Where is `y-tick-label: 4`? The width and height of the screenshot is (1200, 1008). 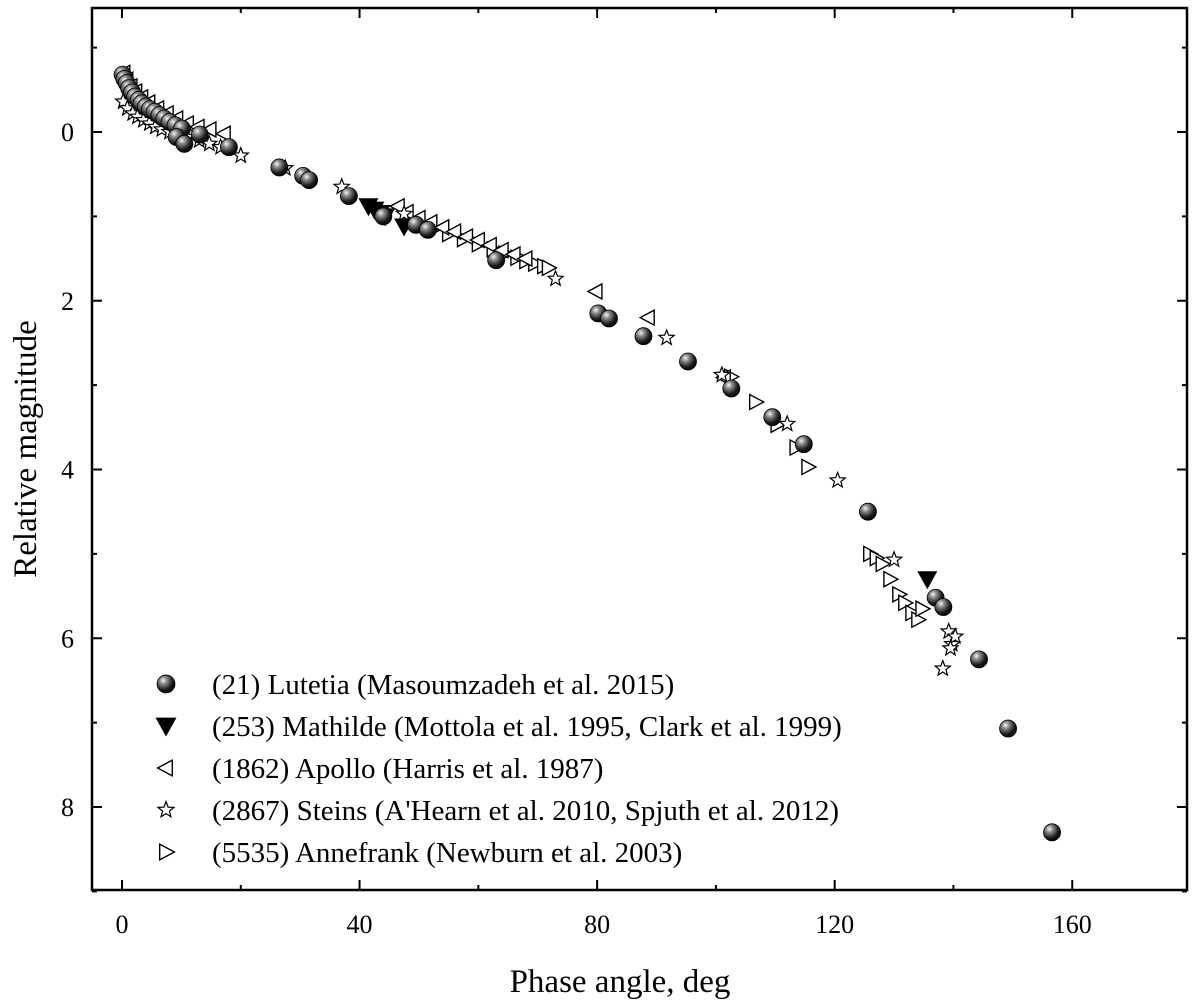 y-tick-label: 4 is located at coordinates (67, 470).